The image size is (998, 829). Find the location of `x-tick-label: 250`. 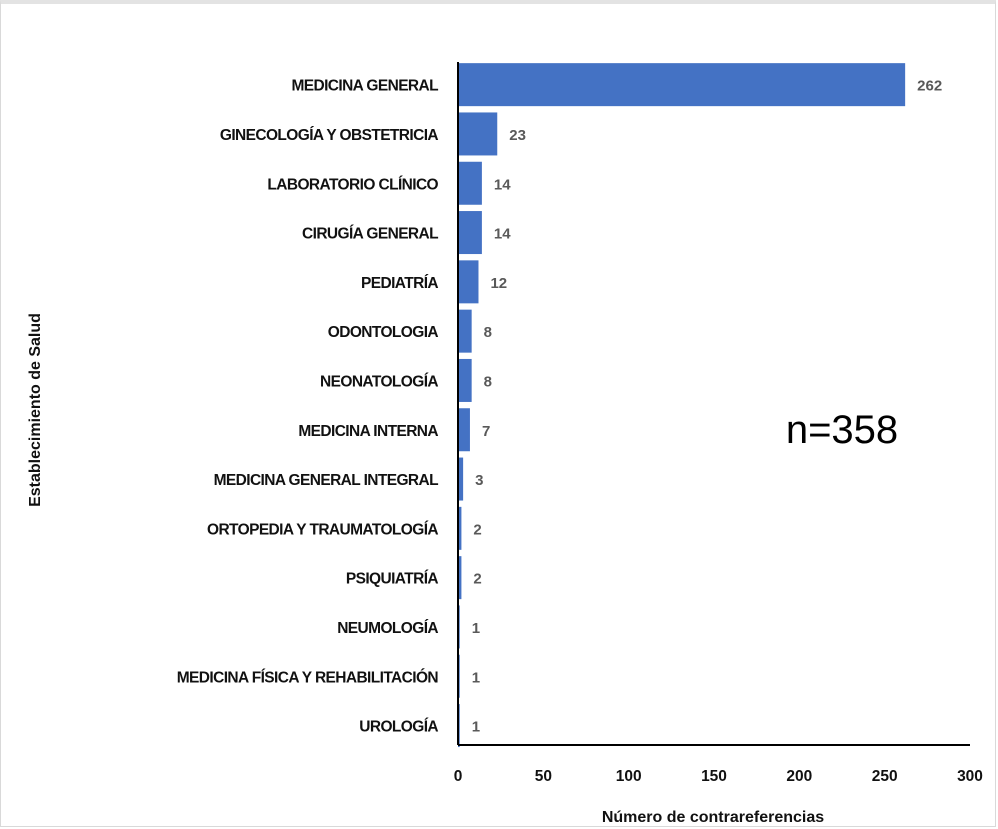

x-tick-label: 250 is located at coordinates (885, 776).